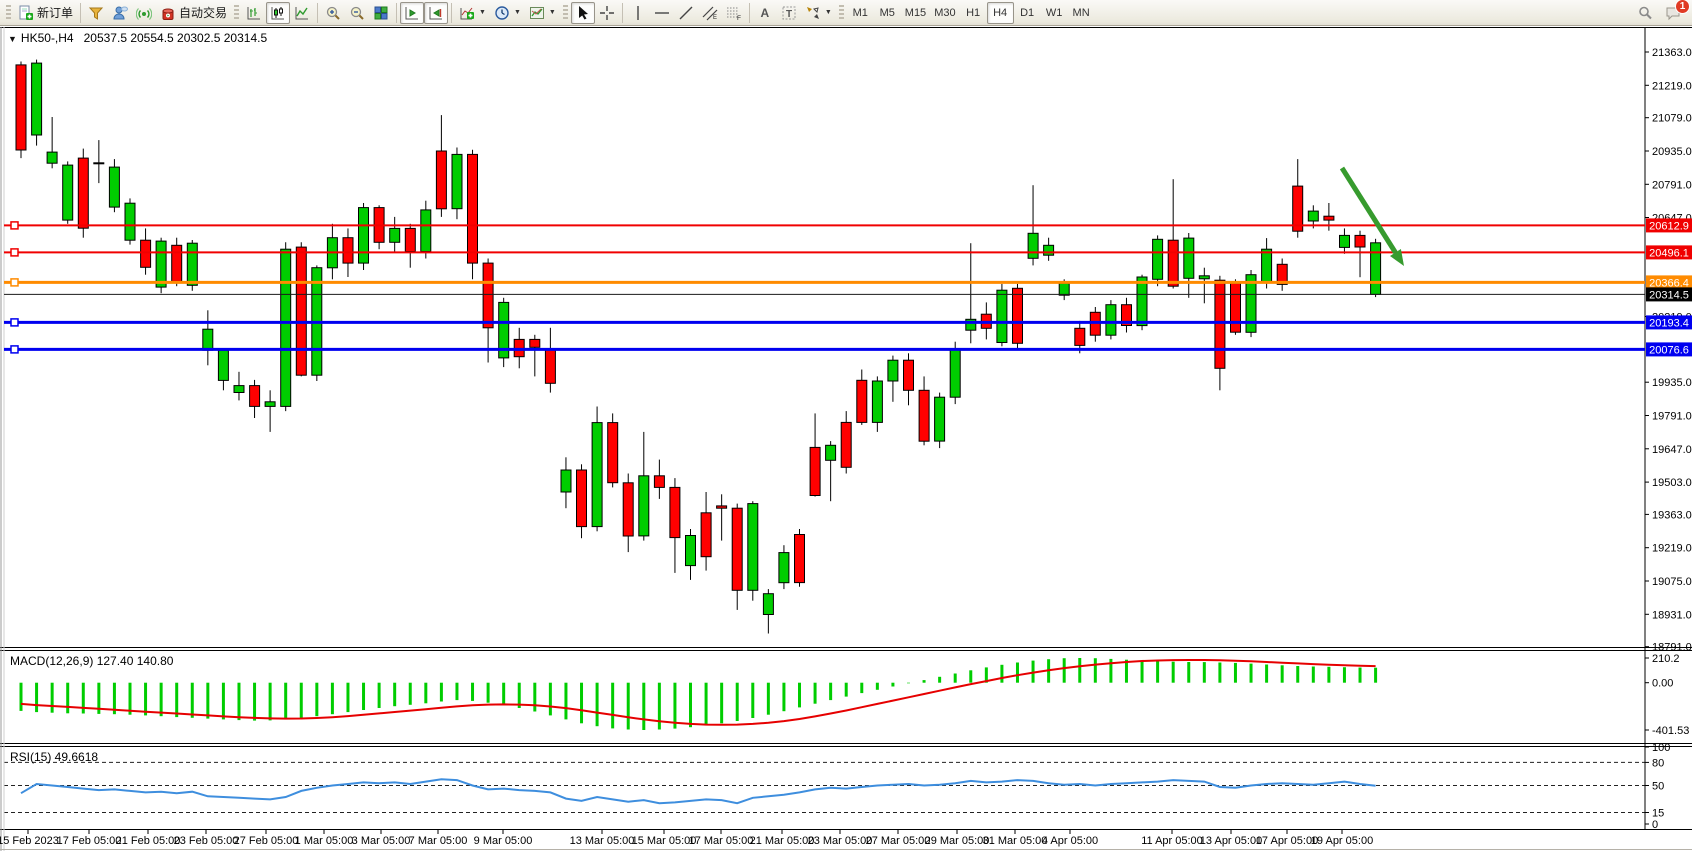 The height and width of the screenshot is (851, 1692). I want to click on timeframe-w1-button: W1, so click(1054, 12).